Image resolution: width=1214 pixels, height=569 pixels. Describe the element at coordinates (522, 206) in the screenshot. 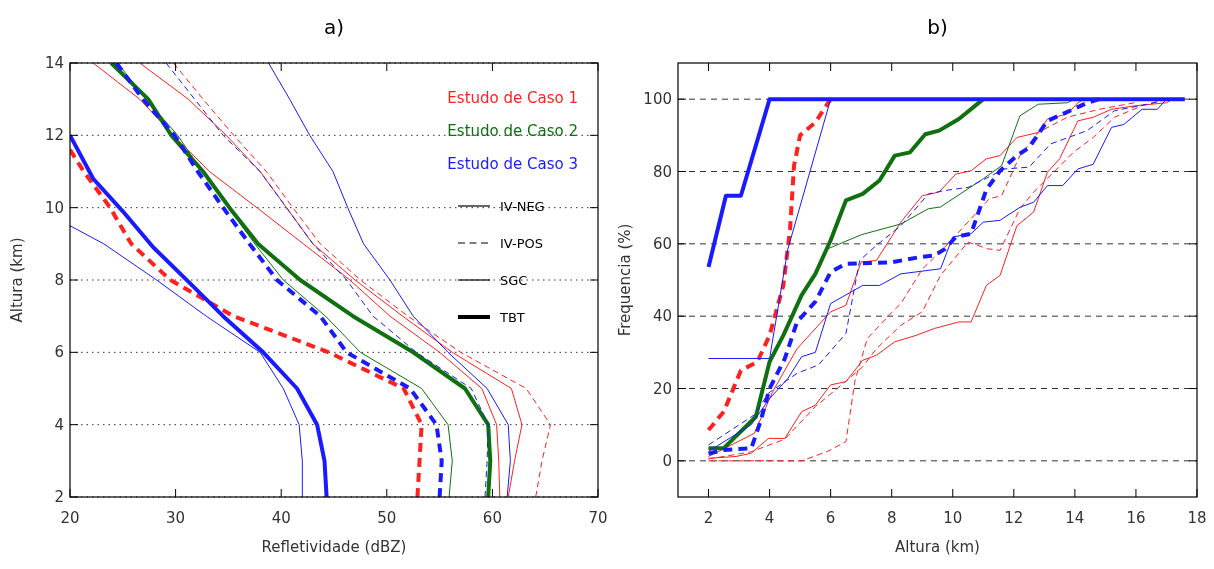

I see `annotation: IV-NEG` at that location.